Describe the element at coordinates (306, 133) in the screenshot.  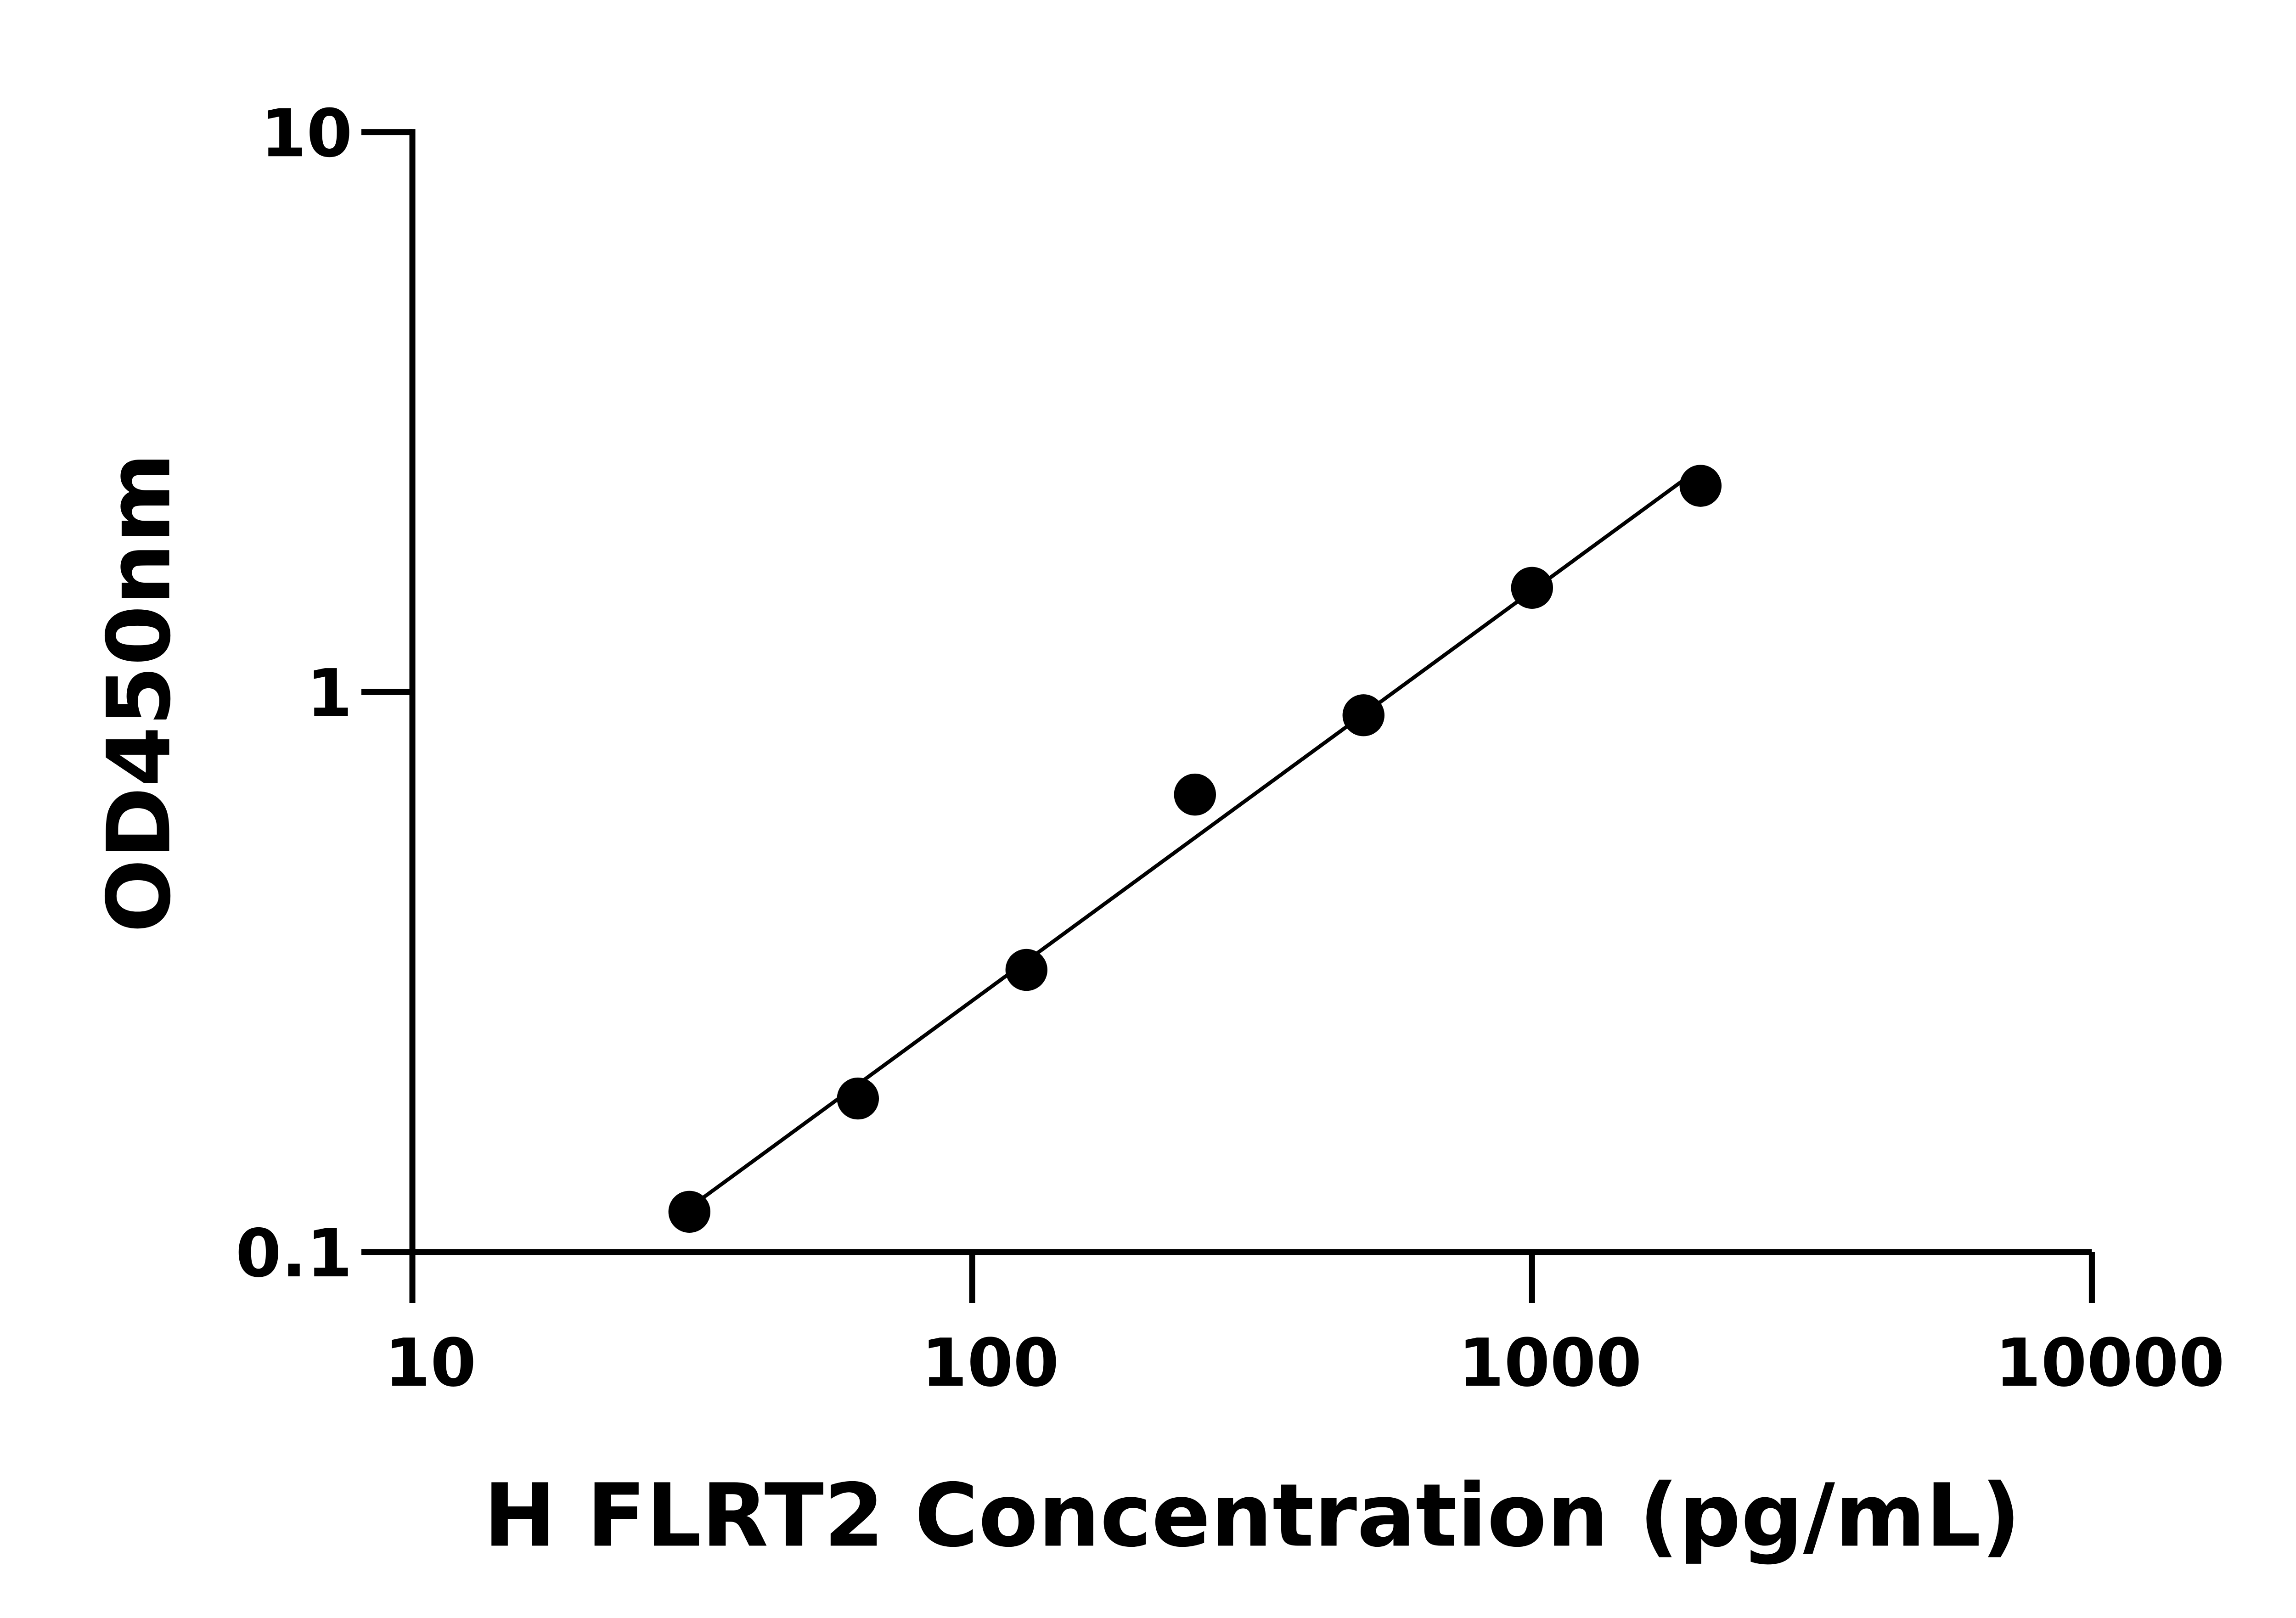
I see `y-tick-label: 10` at that location.